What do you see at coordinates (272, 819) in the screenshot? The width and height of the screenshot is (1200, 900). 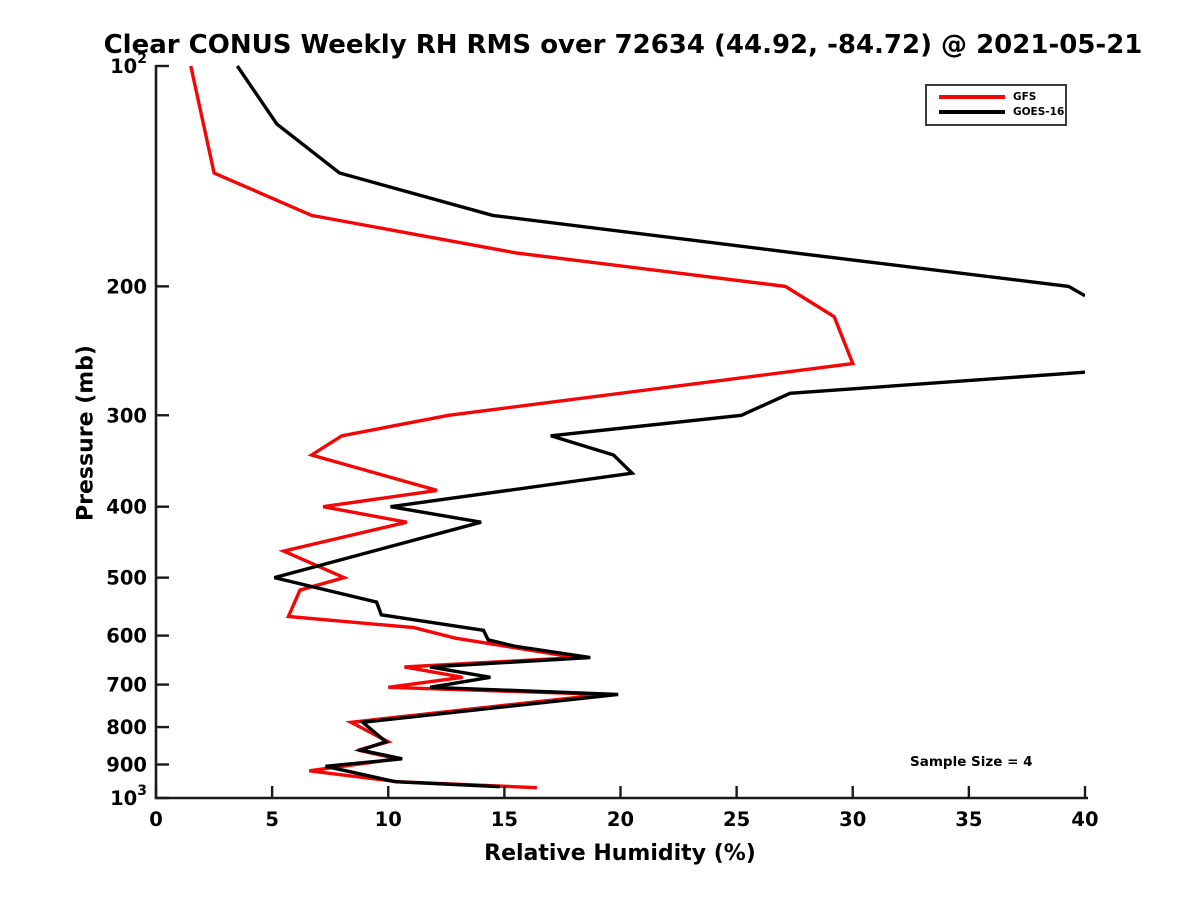 I see `x-tick-label: 5` at bounding box center [272, 819].